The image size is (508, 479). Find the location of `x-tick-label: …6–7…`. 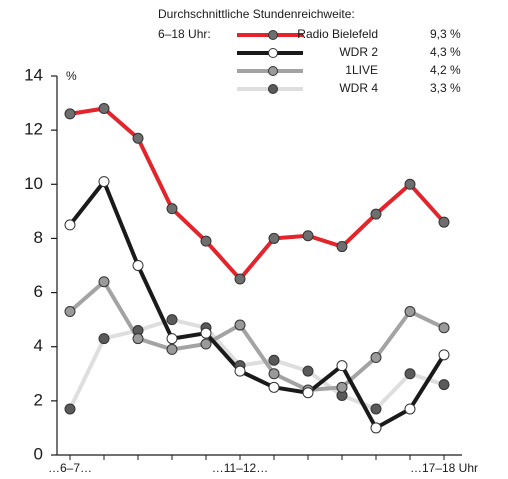

x-tick-label: …6–7… is located at coordinates (70, 468).